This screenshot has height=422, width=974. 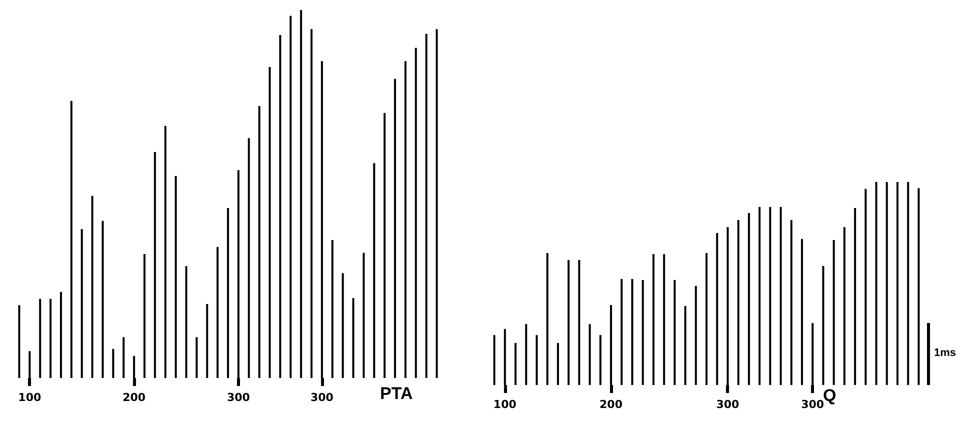 I want to click on x-axis-title: Q, so click(x=829, y=395).